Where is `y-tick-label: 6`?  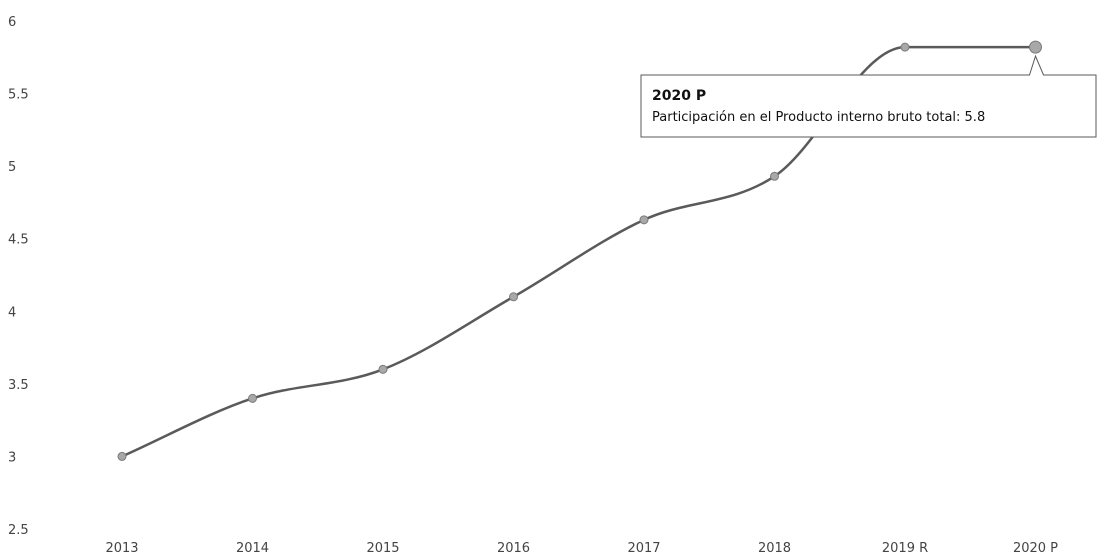
y-tick-label: 6 is located at coordinates (12, 22).